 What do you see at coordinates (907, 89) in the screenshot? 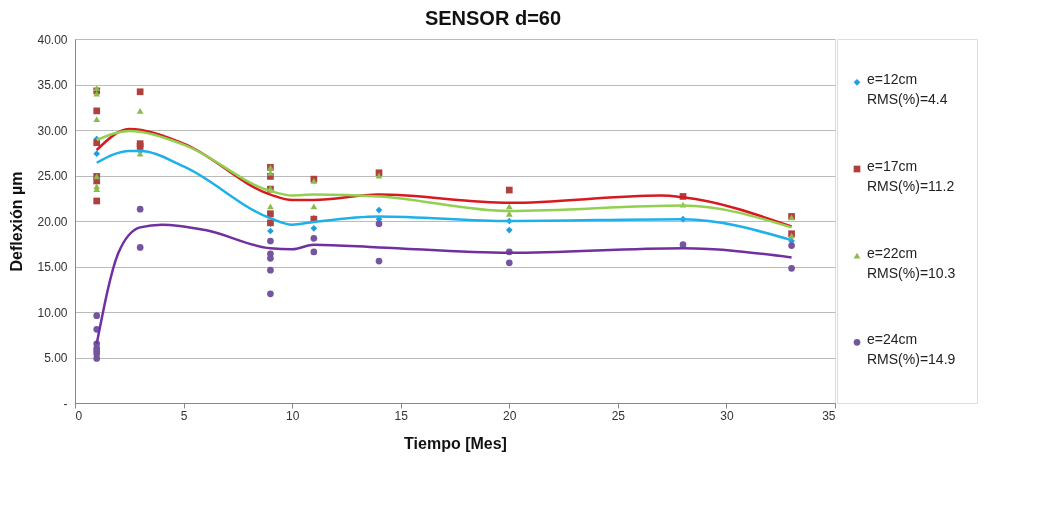
I see `legend-label: e=12cm RMS(%)=4.4` at bounding box center [907, 89].